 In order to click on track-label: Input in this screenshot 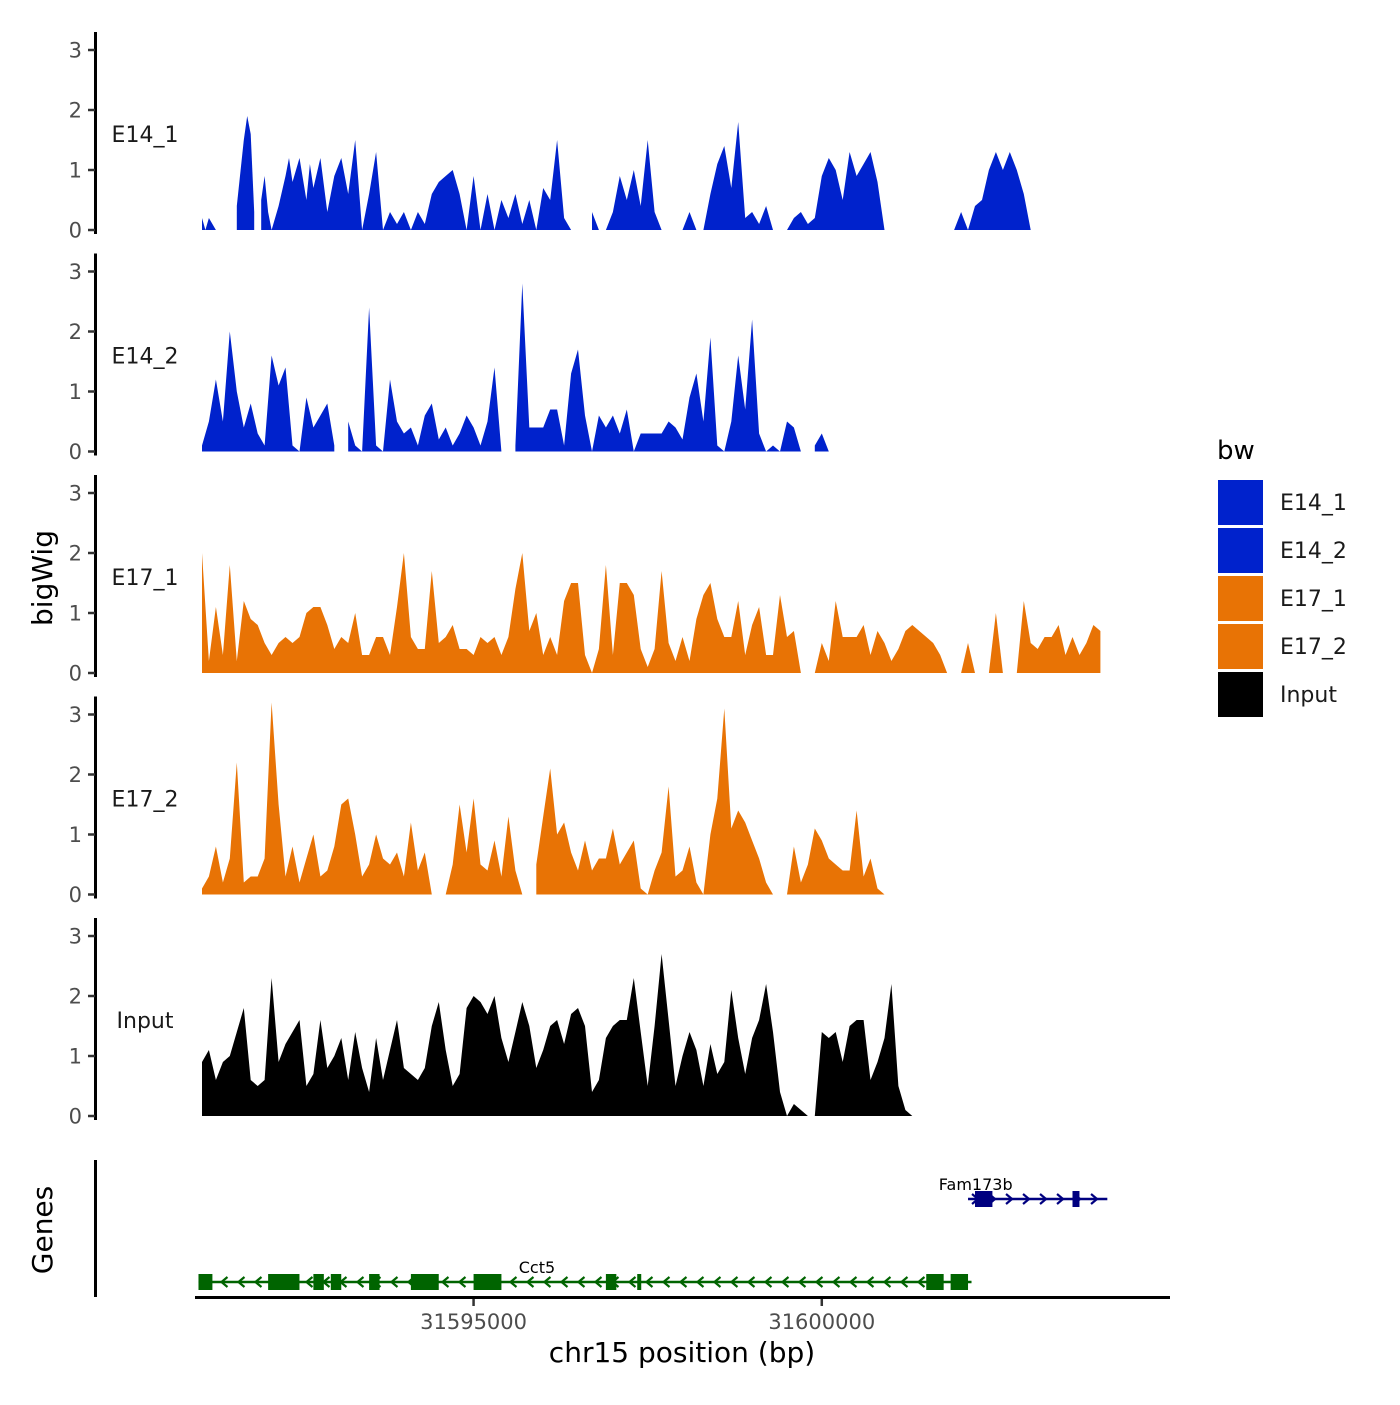, I will do `click(145, 1021)`.